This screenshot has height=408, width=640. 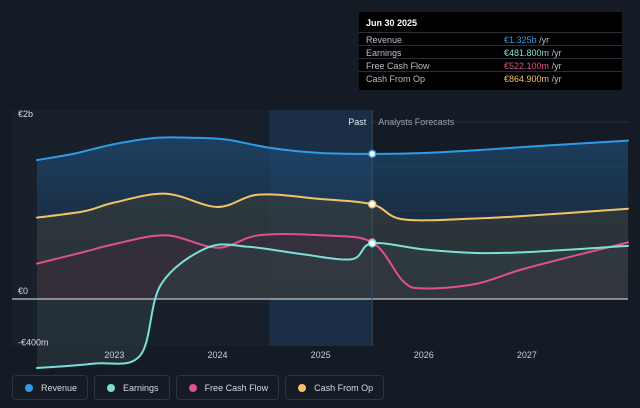 What do you see at coordinates (533, 66) in the screenshot?
I see `tooltip-value: €522.100m /yr` at bounding box center [533, 66].